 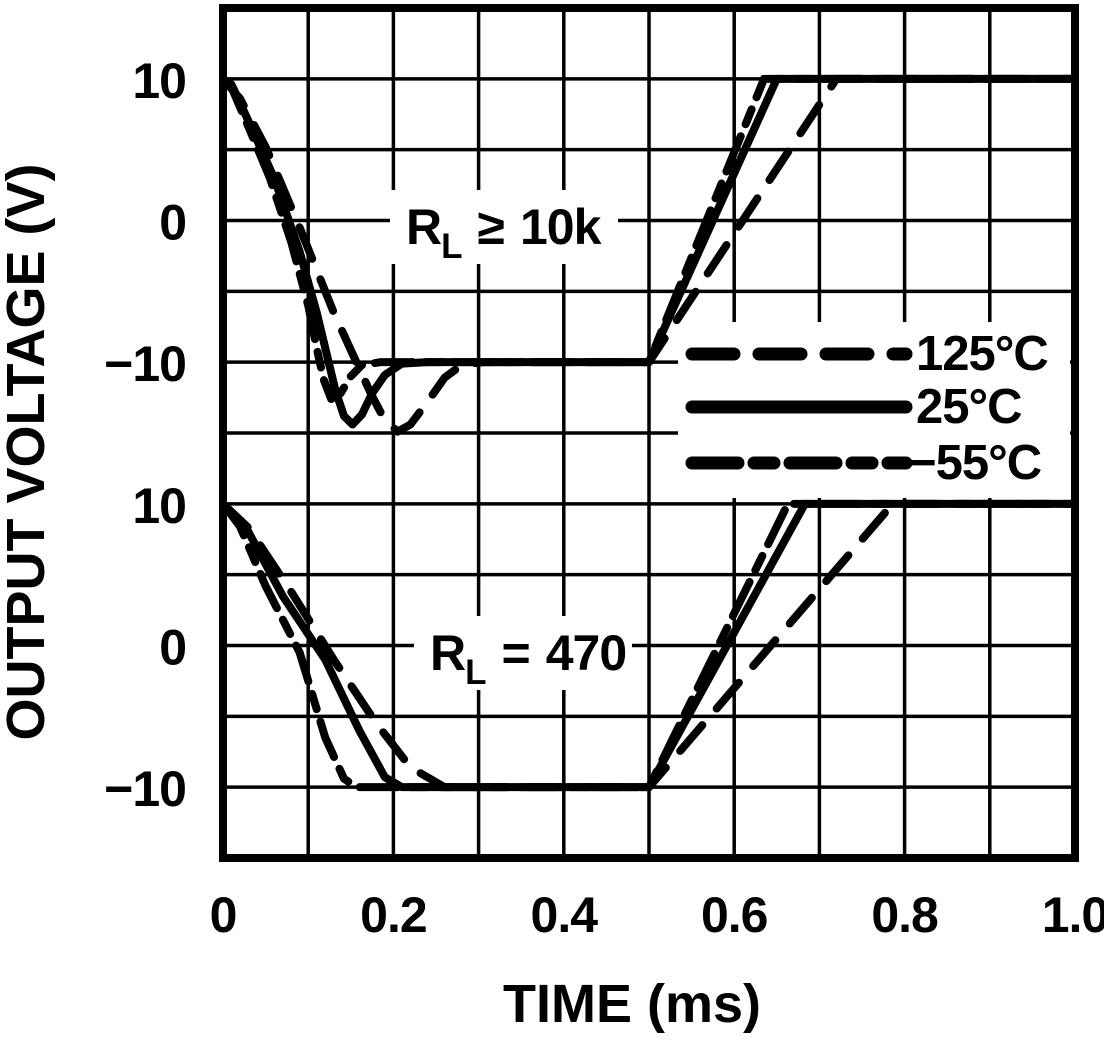 I want to click on x-tick-label: 1.0, so click(x=1073, y=915).